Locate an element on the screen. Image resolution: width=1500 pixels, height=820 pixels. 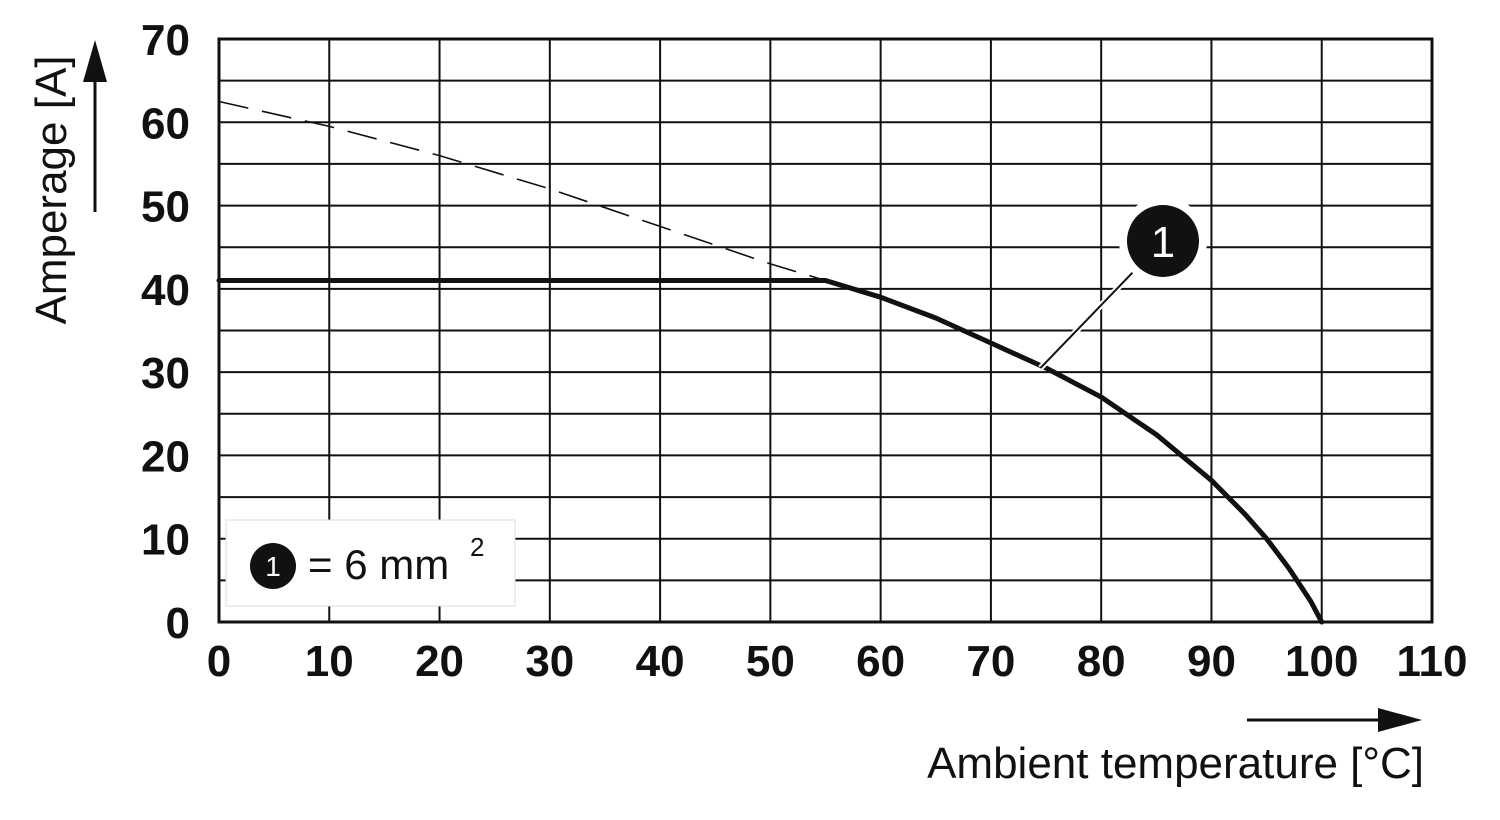
annotation-marker is located at coordinates (1163, 241).